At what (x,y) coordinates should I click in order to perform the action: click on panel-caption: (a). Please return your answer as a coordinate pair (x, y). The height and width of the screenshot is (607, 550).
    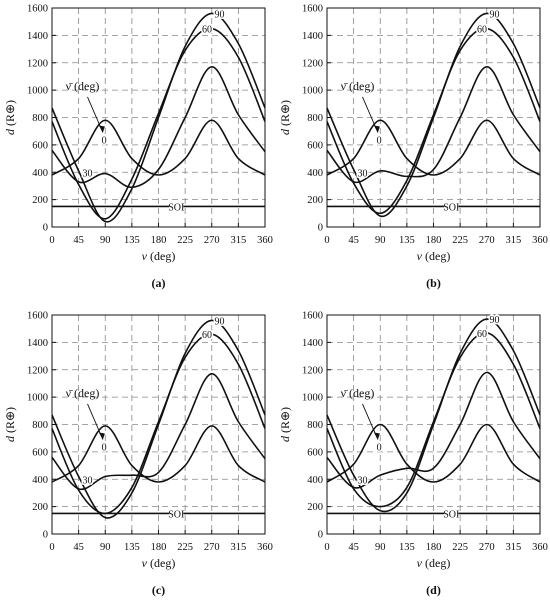
    Looking at the image, I should click on (159, 283).